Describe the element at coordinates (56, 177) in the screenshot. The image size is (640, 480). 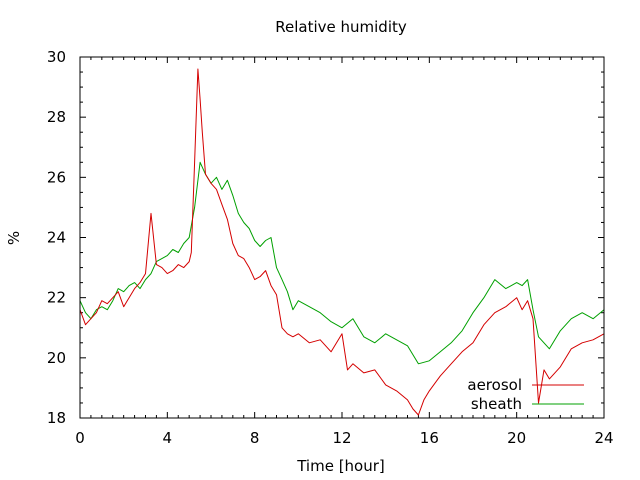
I see `y-tick-label: 26` at that location.